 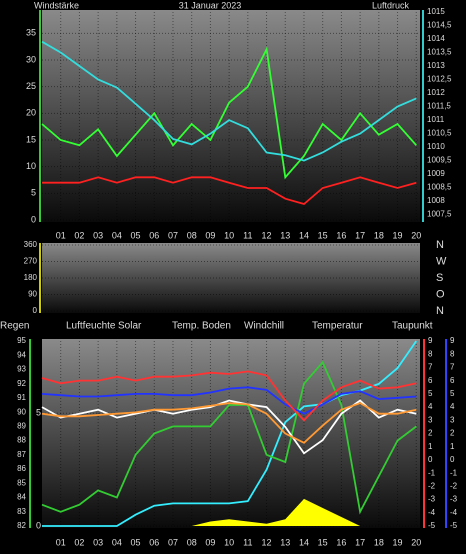 I want to click on y3-tick-label: 82, so click(x=21, y=525).